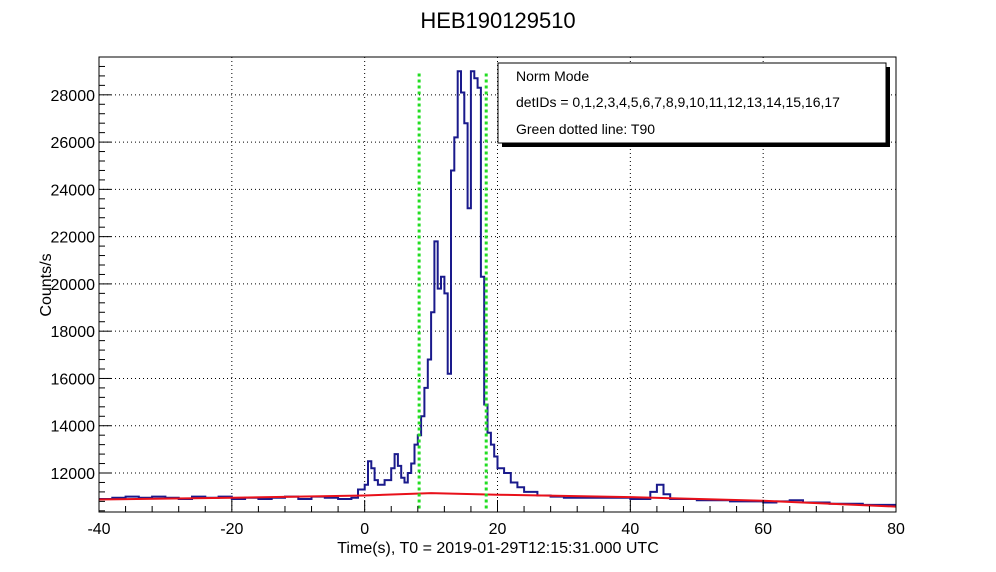  What do you see at coordinates (497, 20) in the screenshot?
I see `chart-title: HEB190129510` at bounding box center [497, 20].